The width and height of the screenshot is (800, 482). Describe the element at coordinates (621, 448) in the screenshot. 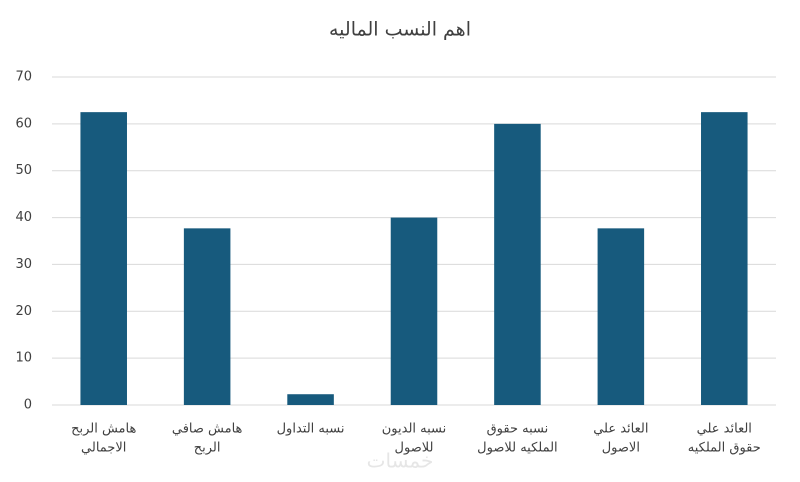

I see `x-tick-label: الاصول` at that location.